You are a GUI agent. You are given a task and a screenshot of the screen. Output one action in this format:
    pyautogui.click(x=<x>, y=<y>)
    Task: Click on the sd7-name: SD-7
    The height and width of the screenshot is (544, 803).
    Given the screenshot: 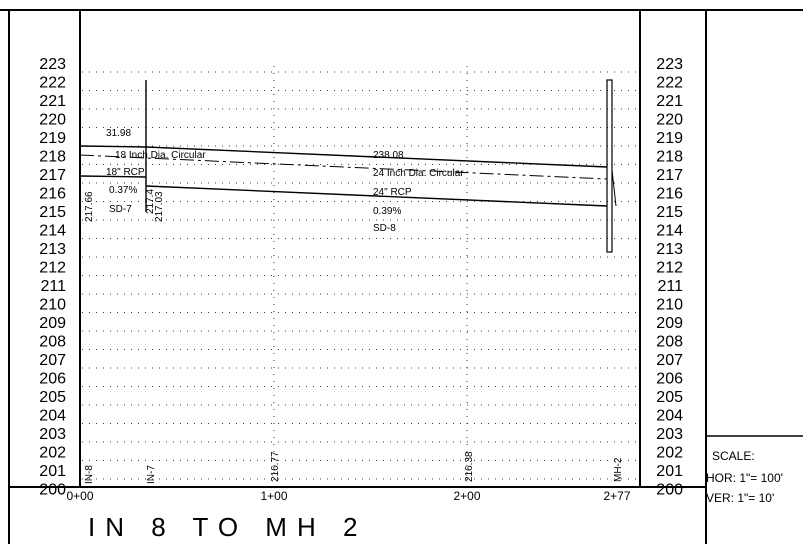 What is the action you would take?
    pyautogui.click(x=120, y=209)
    